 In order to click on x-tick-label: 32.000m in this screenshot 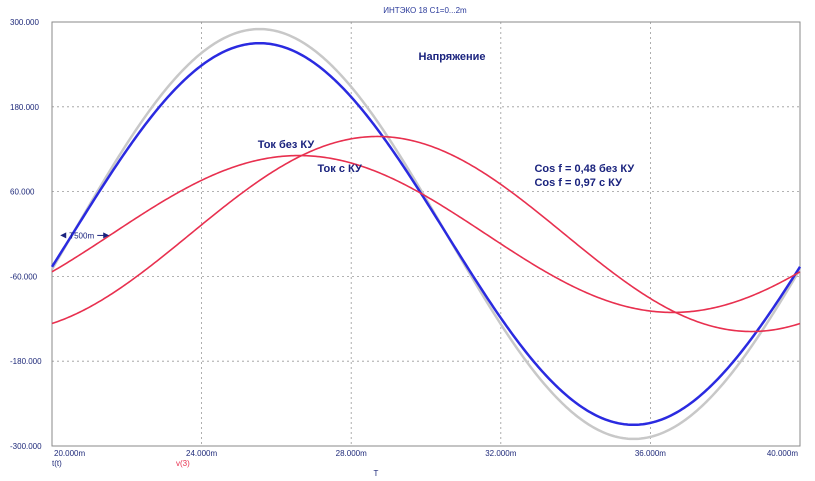, I will do `click(500, 453)`.